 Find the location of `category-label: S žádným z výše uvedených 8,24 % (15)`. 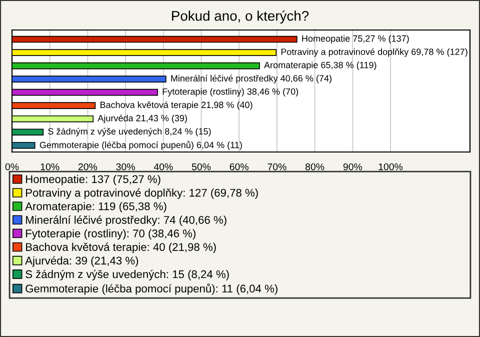

category-label: S žádným z výše uvedených 8,24 % (15) is located at coordinates (129, 132).